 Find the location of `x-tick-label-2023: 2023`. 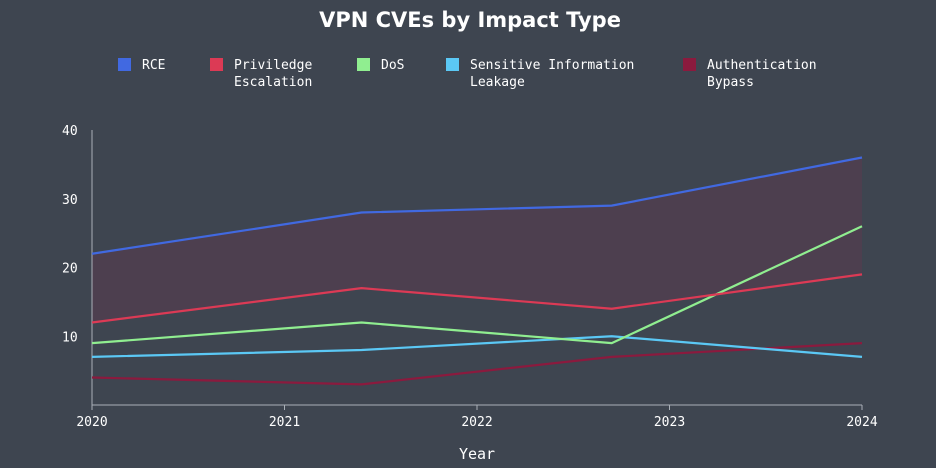

x-tick-label-2023: 2023 is located at coordinates (669, 422).